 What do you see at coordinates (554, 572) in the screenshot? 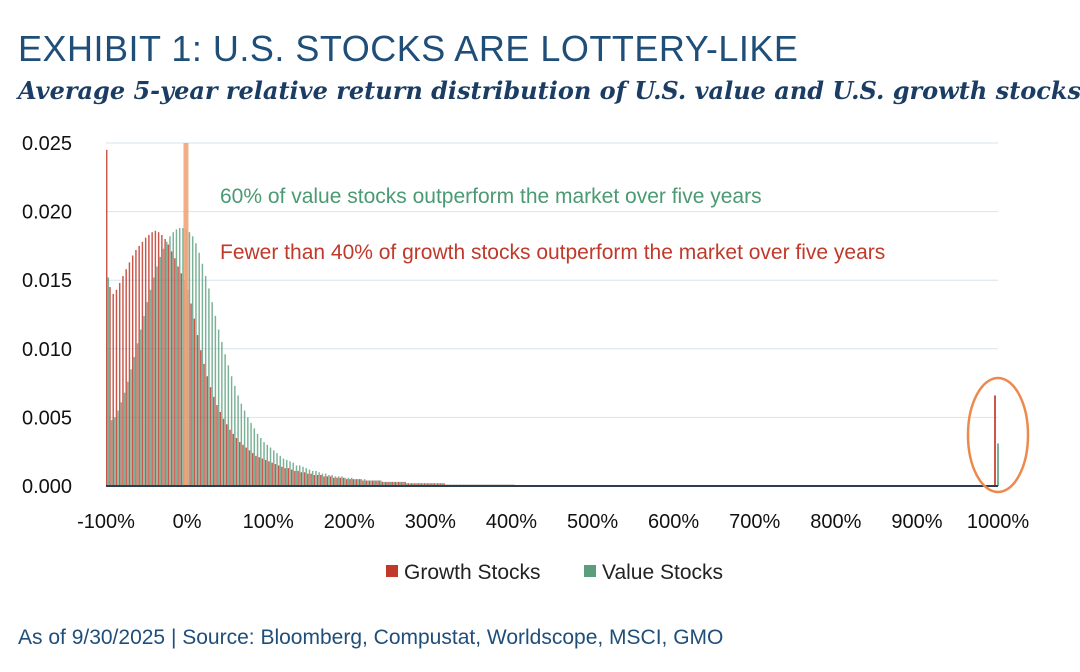
I see `legend: Growth Stocks Value Stocks` at bounding box center [554, 572].